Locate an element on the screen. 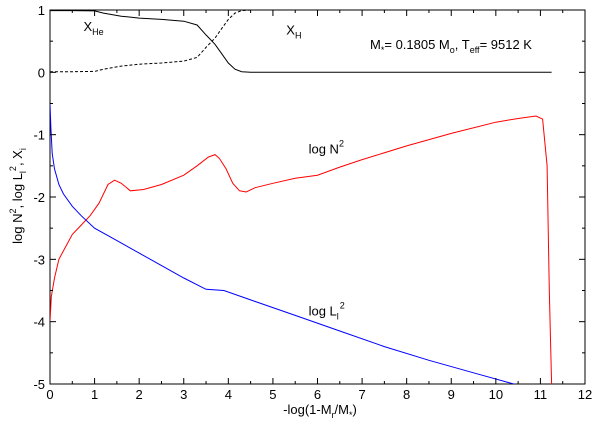 The image size is (600, 424). curve-label: XHe is located at coordinates (93, 28).